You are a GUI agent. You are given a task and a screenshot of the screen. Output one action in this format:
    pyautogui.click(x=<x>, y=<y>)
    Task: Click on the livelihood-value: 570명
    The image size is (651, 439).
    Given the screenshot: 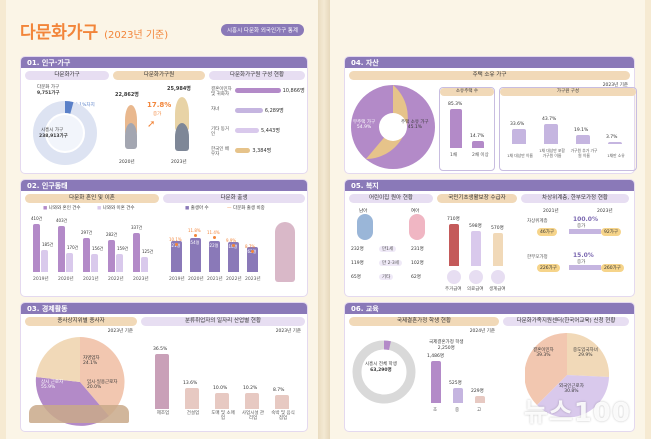 What is the action you would take?
    pyautogui.click(x=497, y=228)
    